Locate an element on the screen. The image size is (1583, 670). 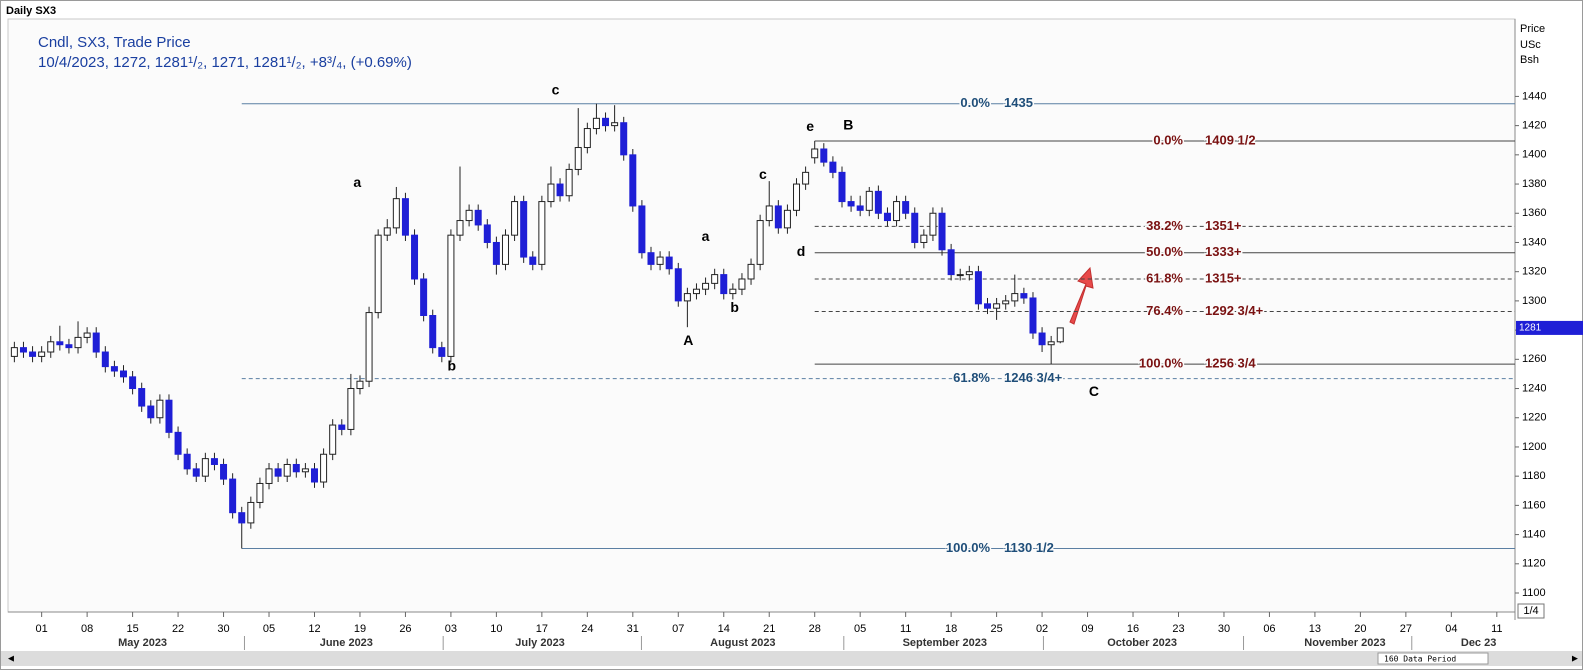
x-tick-label: 27 is located at coordinates (1406, 629).